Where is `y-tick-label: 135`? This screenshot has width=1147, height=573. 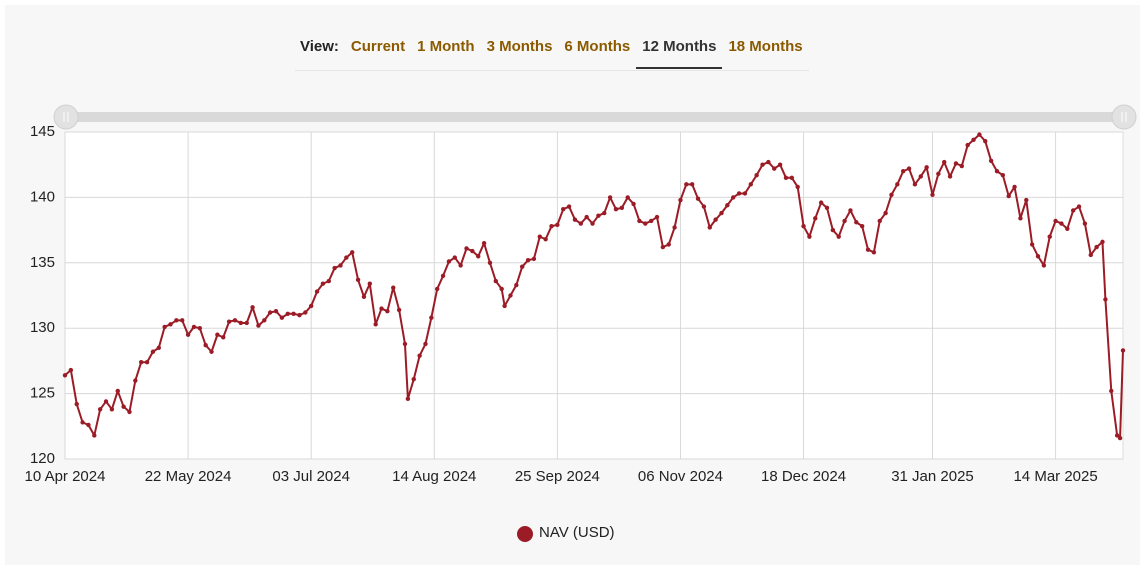
y-tick-label: 135 is located at coordinates (42, 262).